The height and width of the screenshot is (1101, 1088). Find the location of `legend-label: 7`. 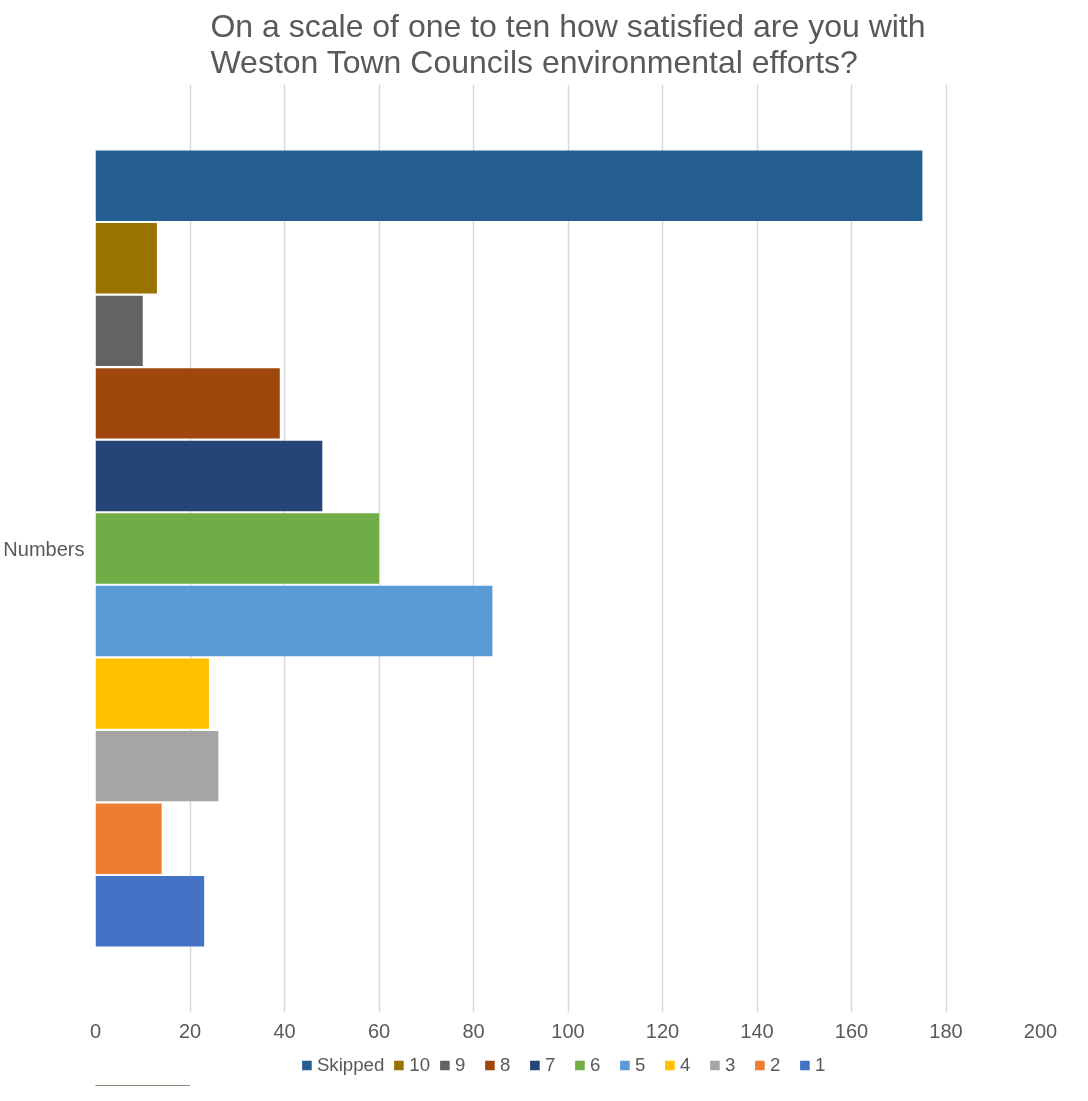

legend-label: 7 is located at coordinates (551, 1065).